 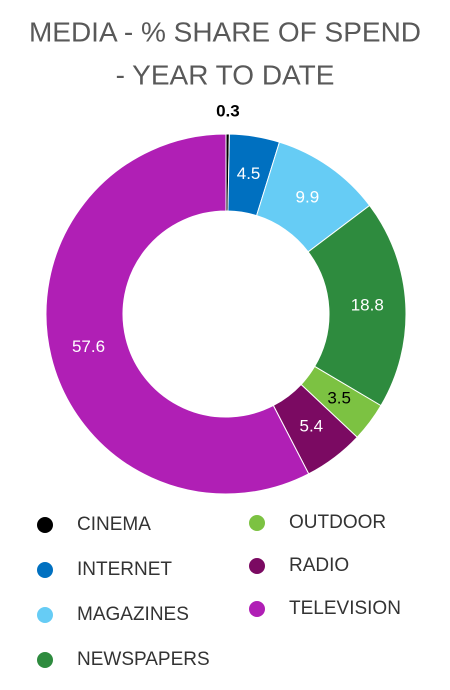 What do you see at coordinates (225, 74) in the screenshot?
I see `chart-title: - YEAR TO DATE` at bounding box center [225, 74].